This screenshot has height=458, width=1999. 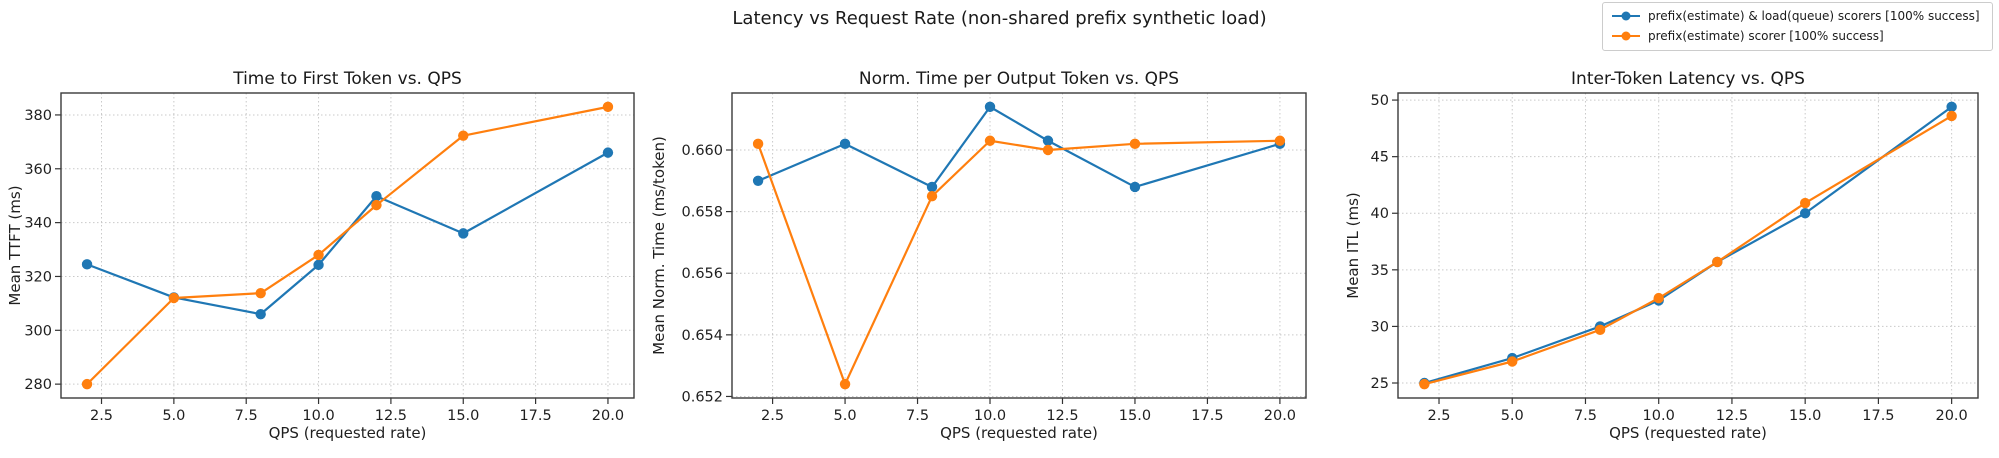 I want to click on y-tick-label: 0.654, so click(x=702, y=336).